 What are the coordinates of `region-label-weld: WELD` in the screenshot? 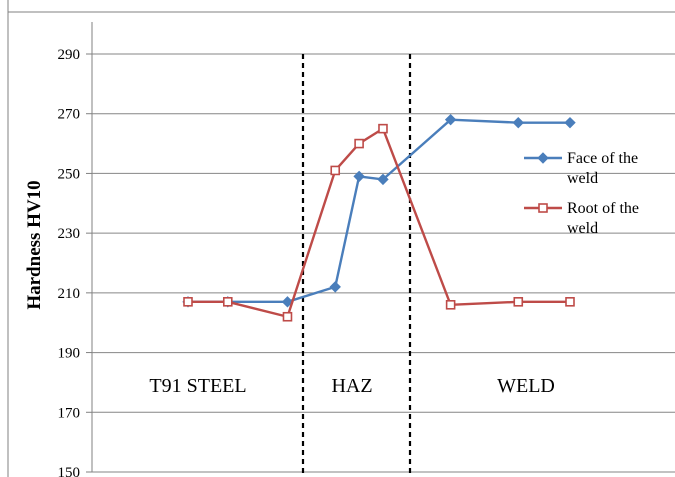 It's located at (526, 386).